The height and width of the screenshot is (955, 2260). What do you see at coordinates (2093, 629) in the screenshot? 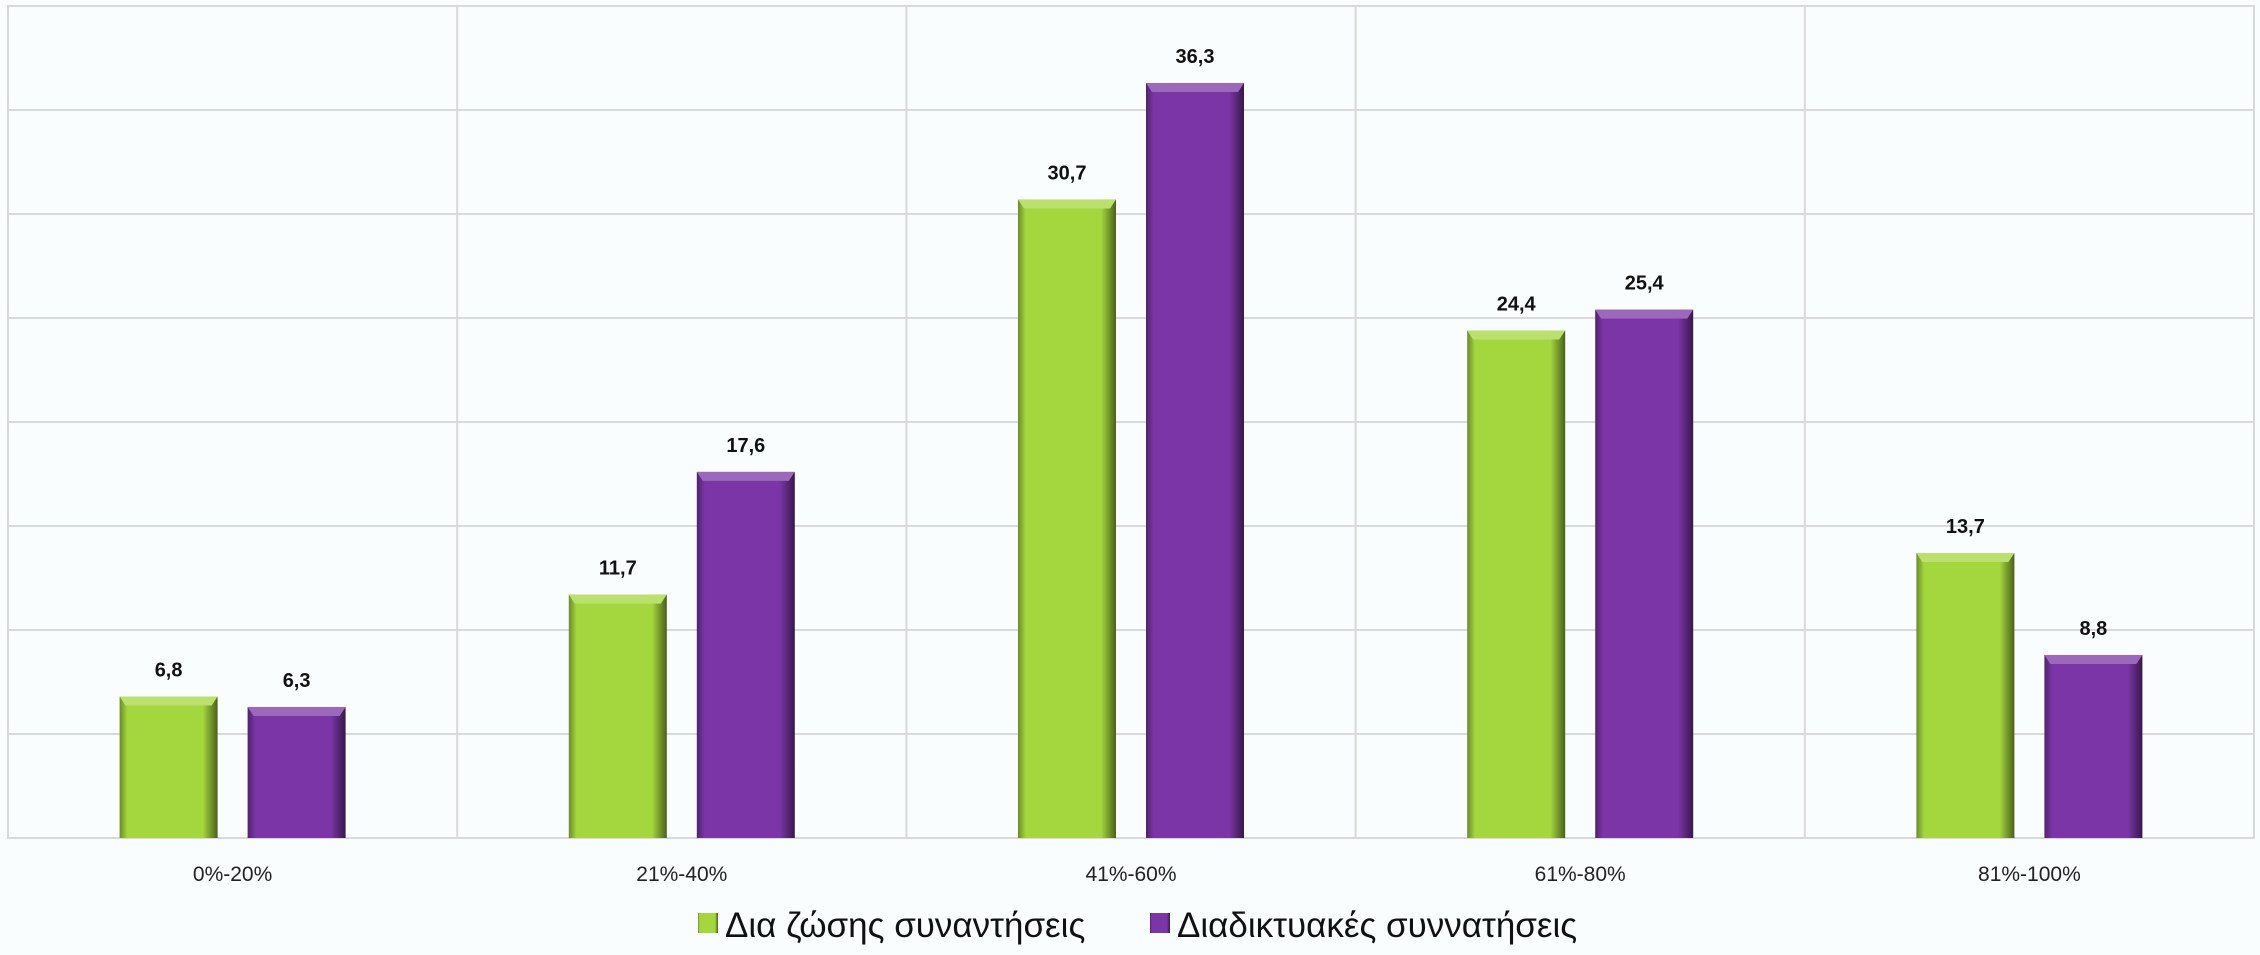
I see `data-label: 8,8` at bounding box center [2093, 629].